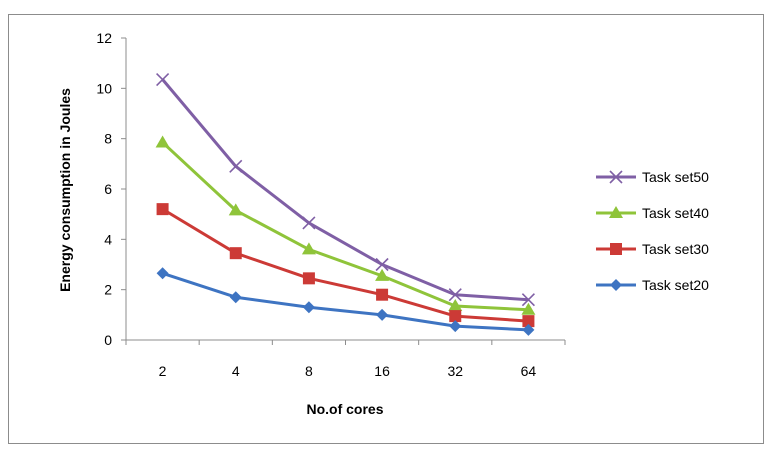  What do you see at coordinates (108, 239) in the screenshot?
I see `y-tick-label: 4` at bounding box center [108, 239].